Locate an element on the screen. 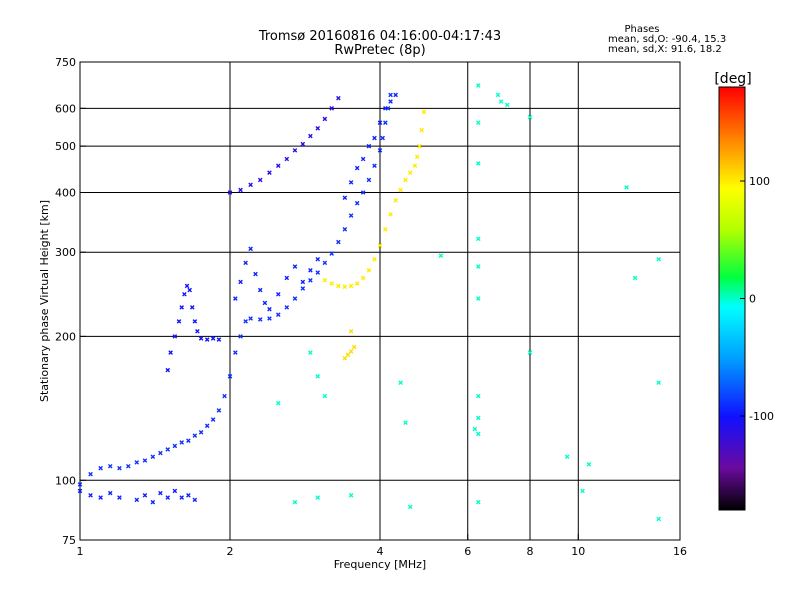  colorbar-ticks: 100 0 -100 is located at coordinates (757, 299).